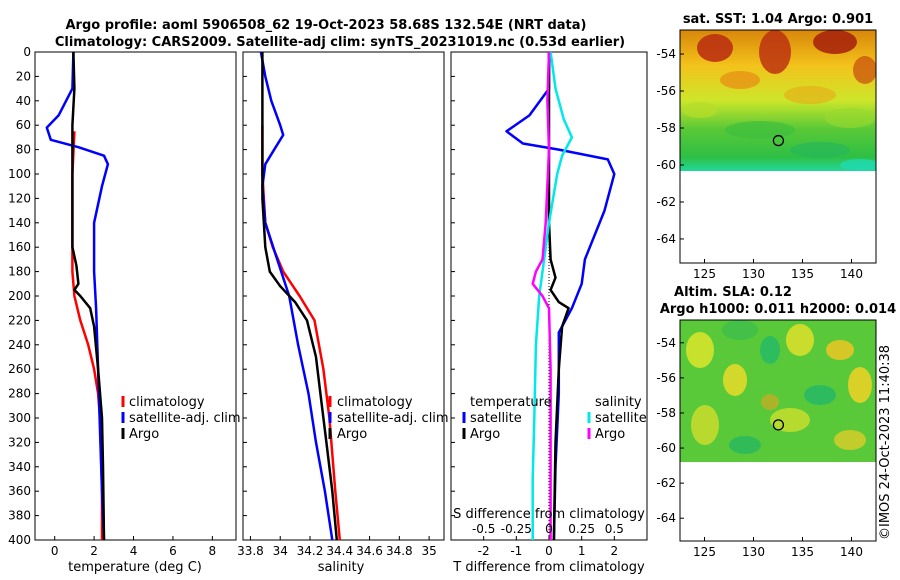  I want to click on sla-field, so click(778, 391).